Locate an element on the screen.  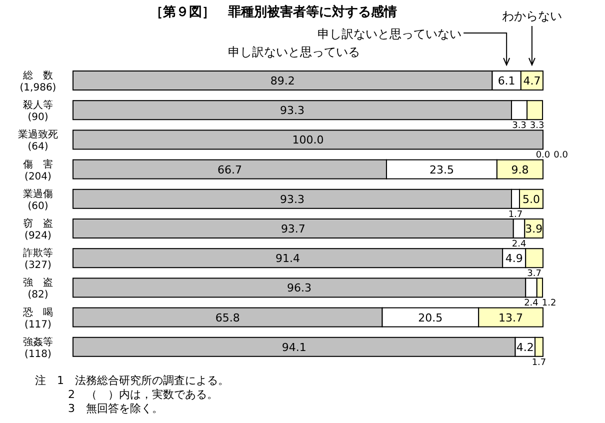
data-label: 3.9 is located at coordinates (534, 229).